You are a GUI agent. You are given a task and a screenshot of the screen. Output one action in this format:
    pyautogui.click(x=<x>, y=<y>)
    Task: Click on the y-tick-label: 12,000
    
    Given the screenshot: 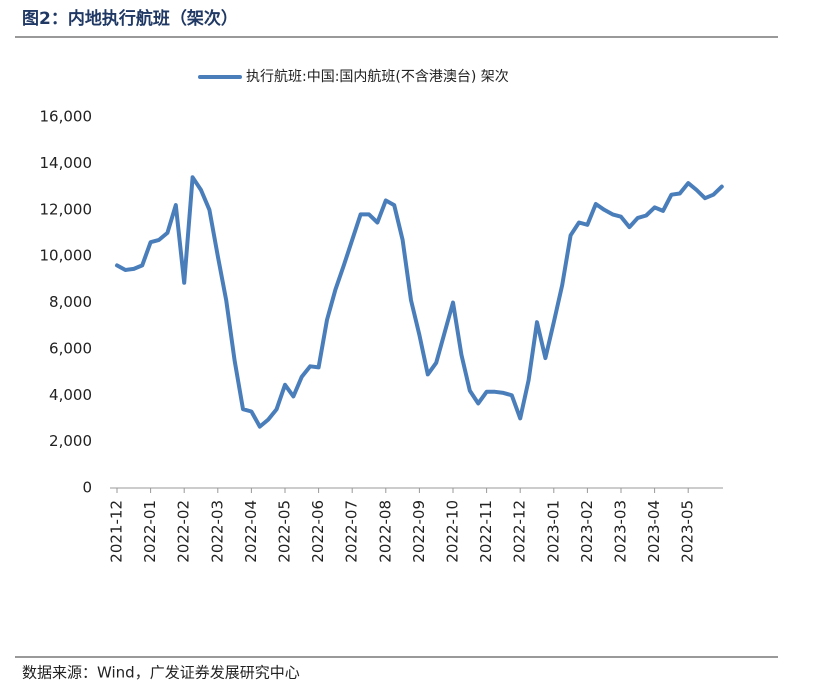 What is the action you would take?
    pyautogui.click(x=66, y=209)
    